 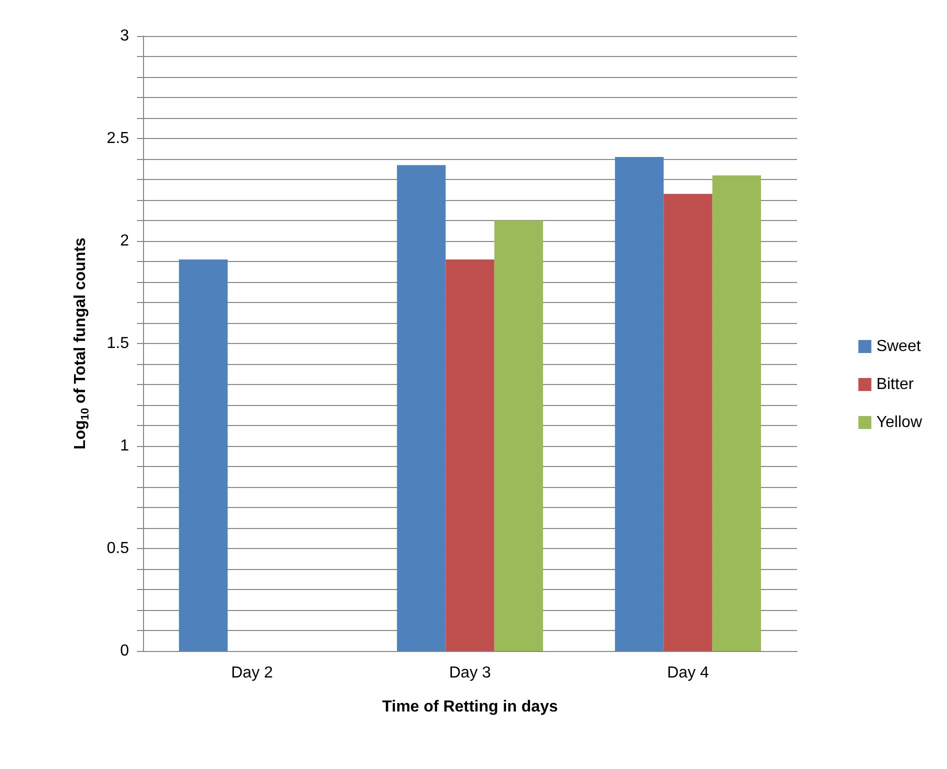 I want to click on x-tick-label: Day 3, so click(x=470, y=673).